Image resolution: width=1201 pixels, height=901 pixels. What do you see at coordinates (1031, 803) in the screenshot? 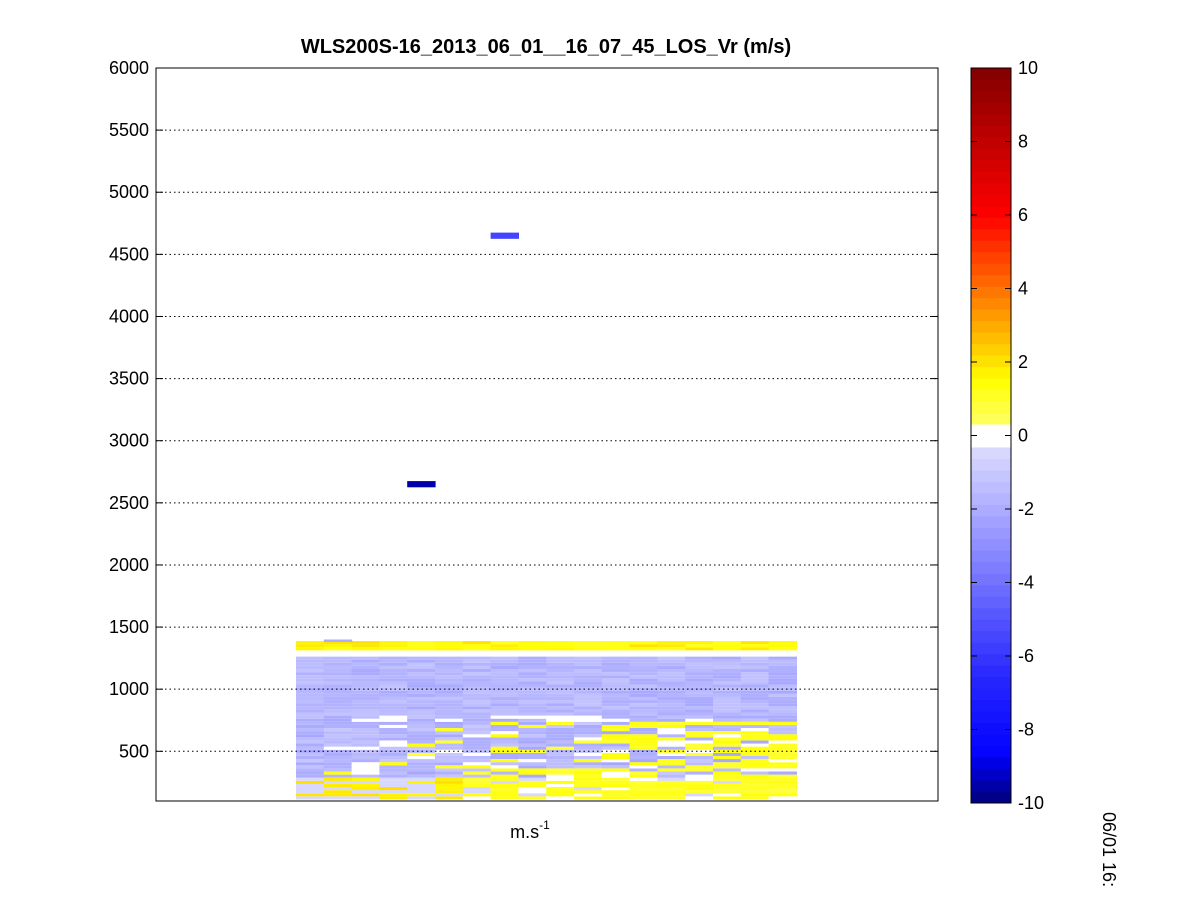
I see `colorbar-tick-label: -10` at bounding box center [1031, 803].